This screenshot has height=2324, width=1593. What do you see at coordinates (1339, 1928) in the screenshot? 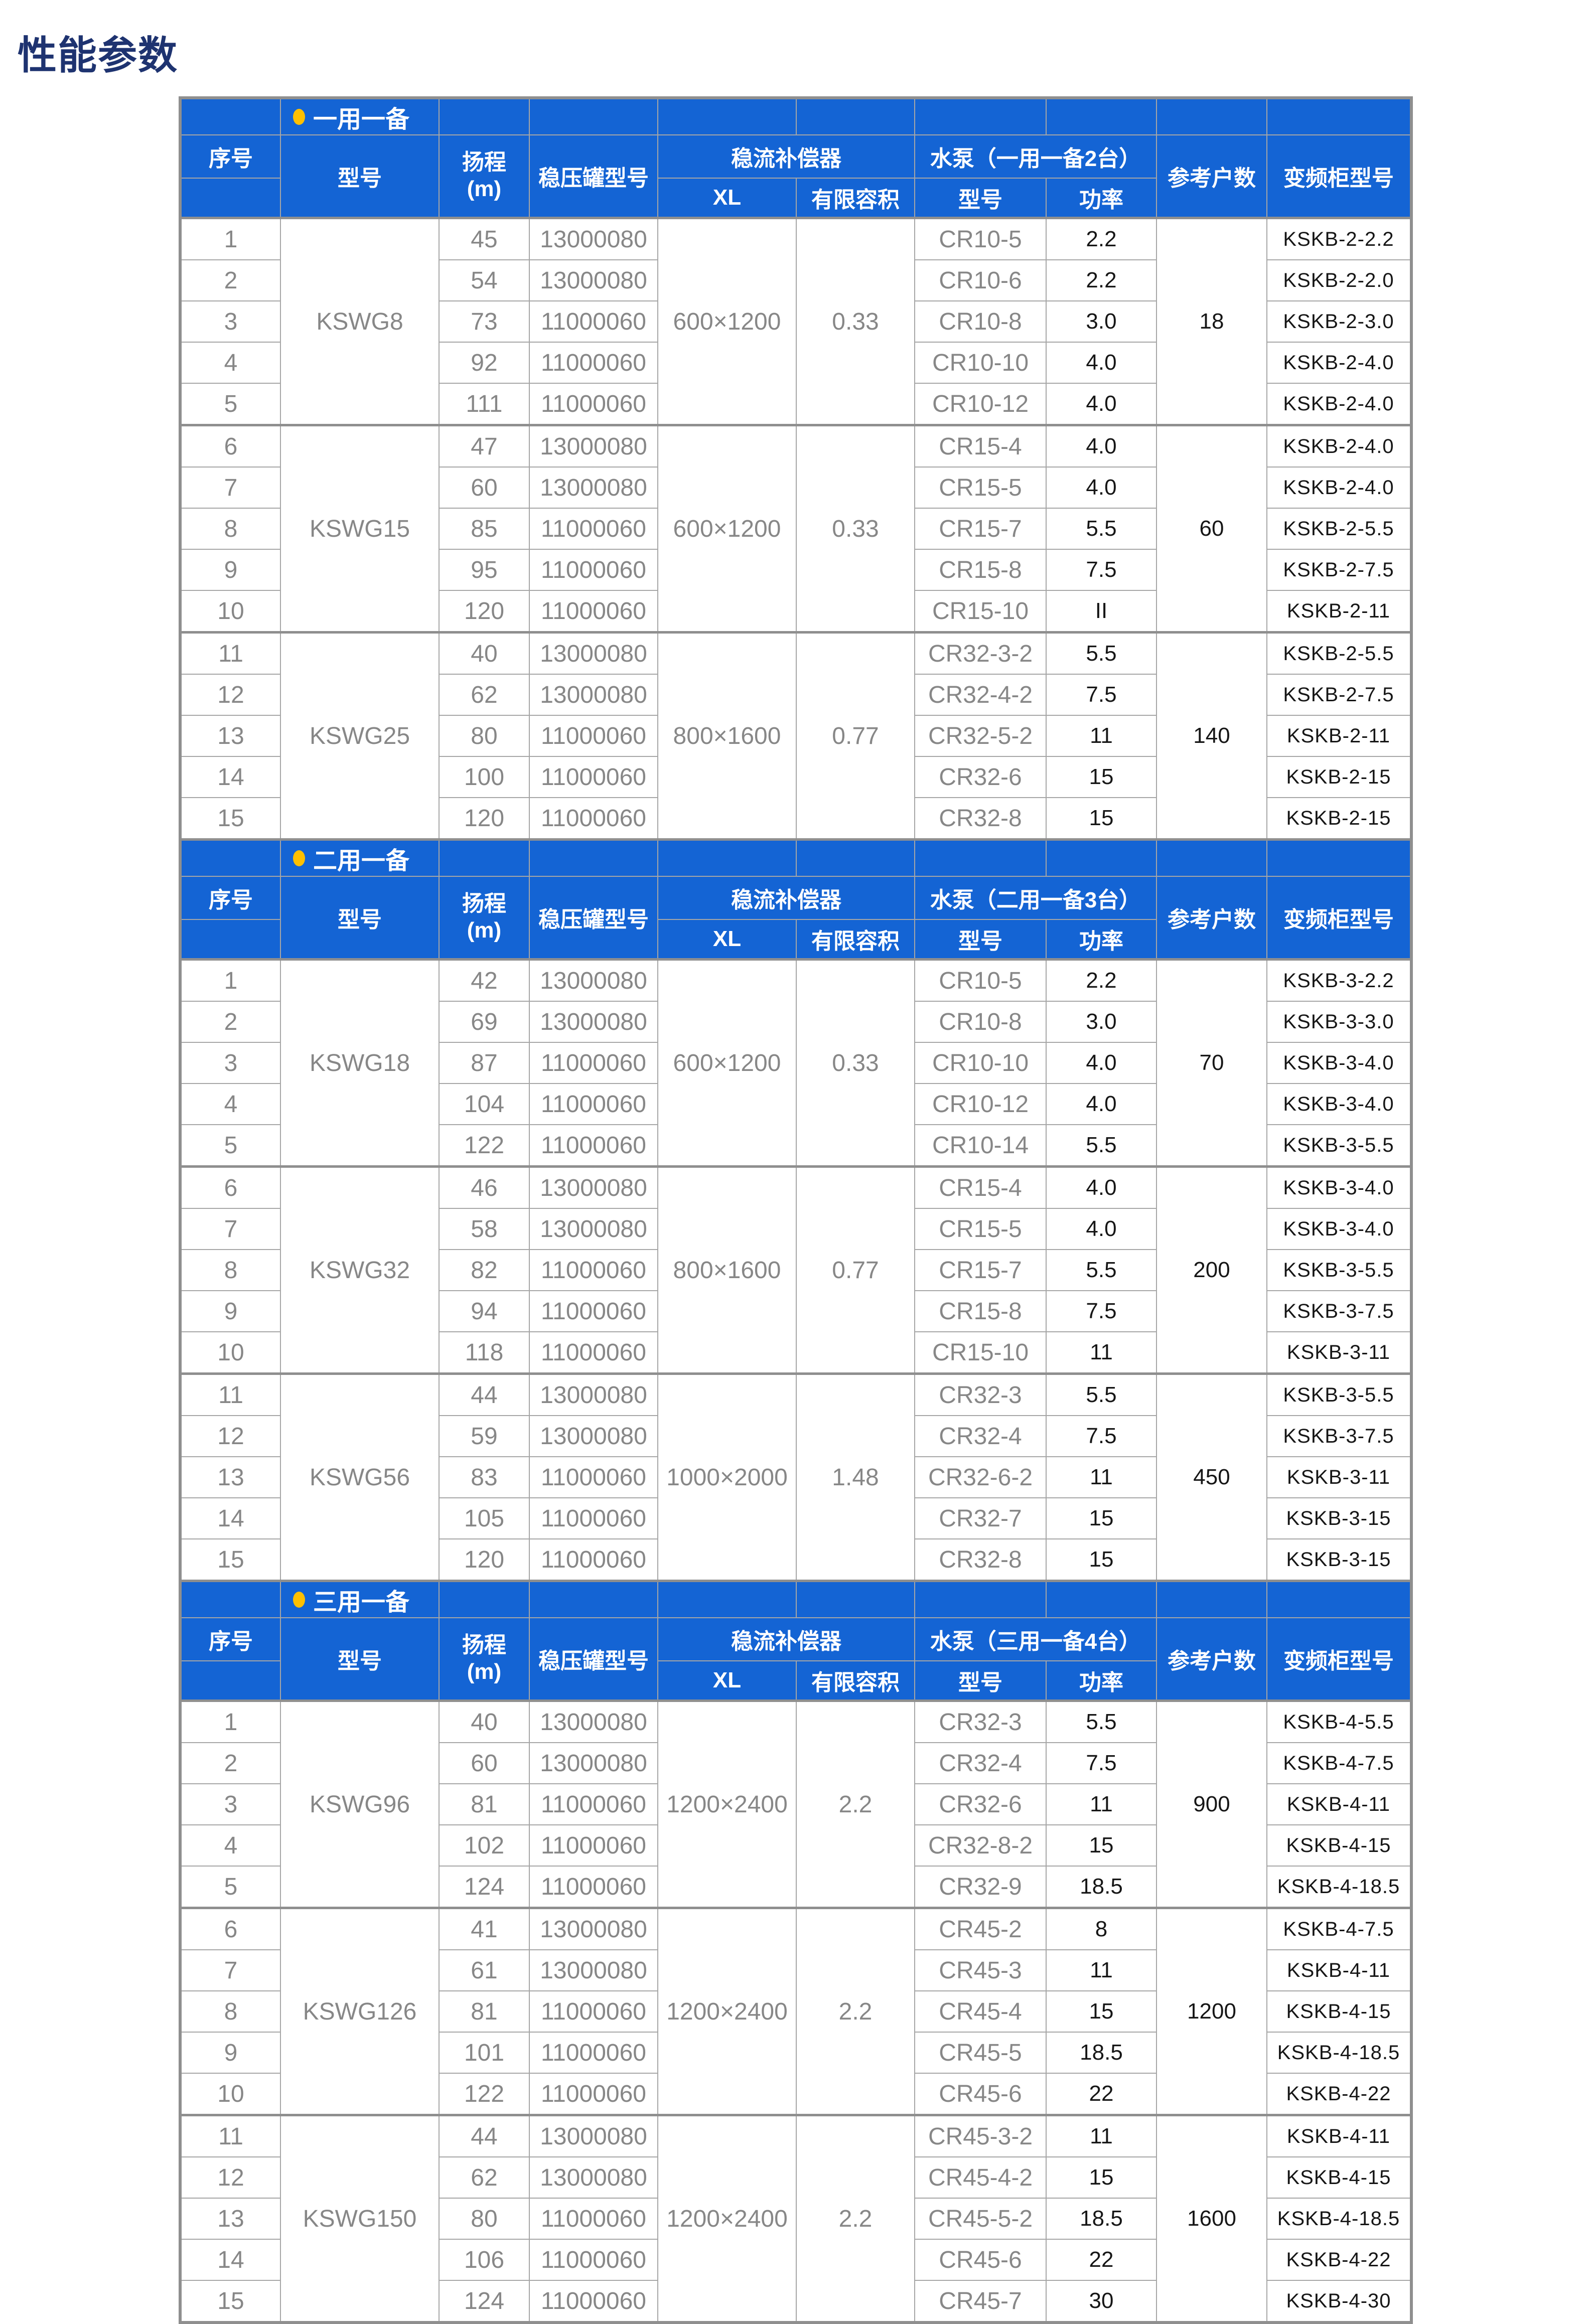
I see `cell-cabinet: KSKB-4-7.5` at bounding box center [1339, 1928].